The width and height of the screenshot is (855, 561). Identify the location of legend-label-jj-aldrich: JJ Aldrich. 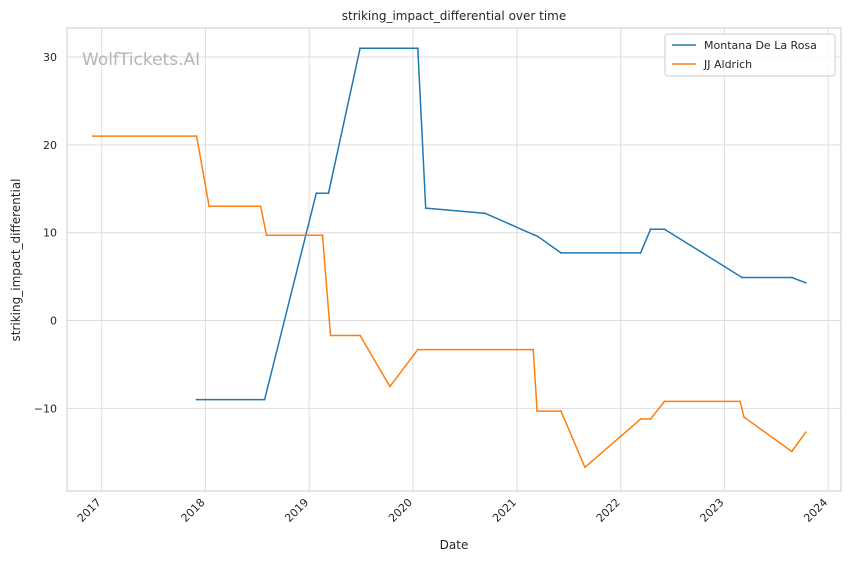
(727, 64).